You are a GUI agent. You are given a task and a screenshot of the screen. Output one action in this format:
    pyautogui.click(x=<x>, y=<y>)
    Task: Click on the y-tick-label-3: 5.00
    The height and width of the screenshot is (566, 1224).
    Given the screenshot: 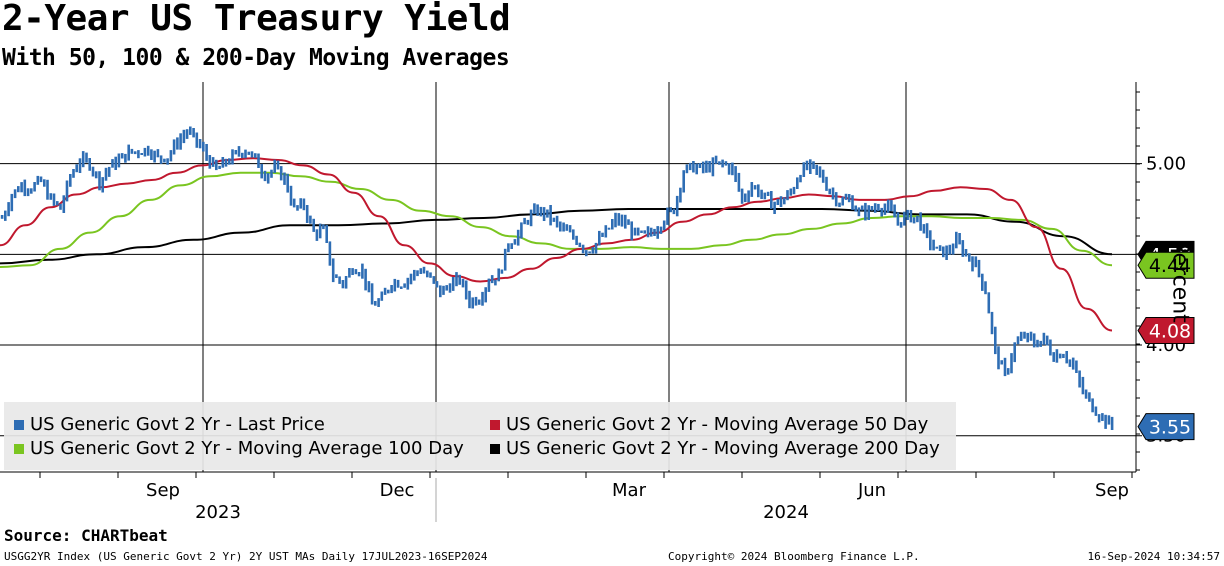 What is the action you would take?
    pyautogui.click(x=1166, y=164)
    